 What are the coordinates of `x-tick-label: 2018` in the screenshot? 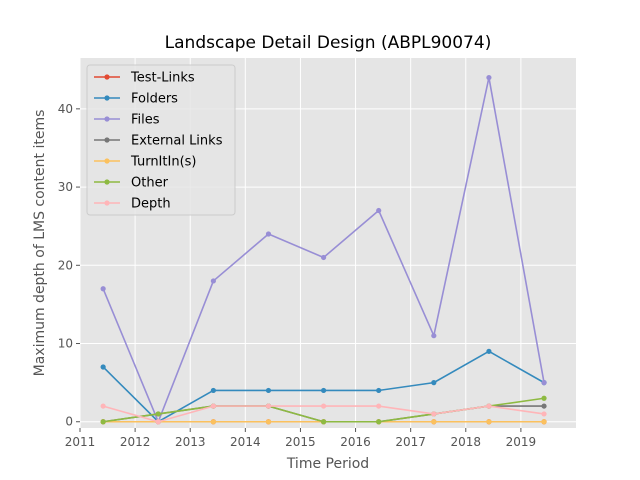 It's located at (466, 442).